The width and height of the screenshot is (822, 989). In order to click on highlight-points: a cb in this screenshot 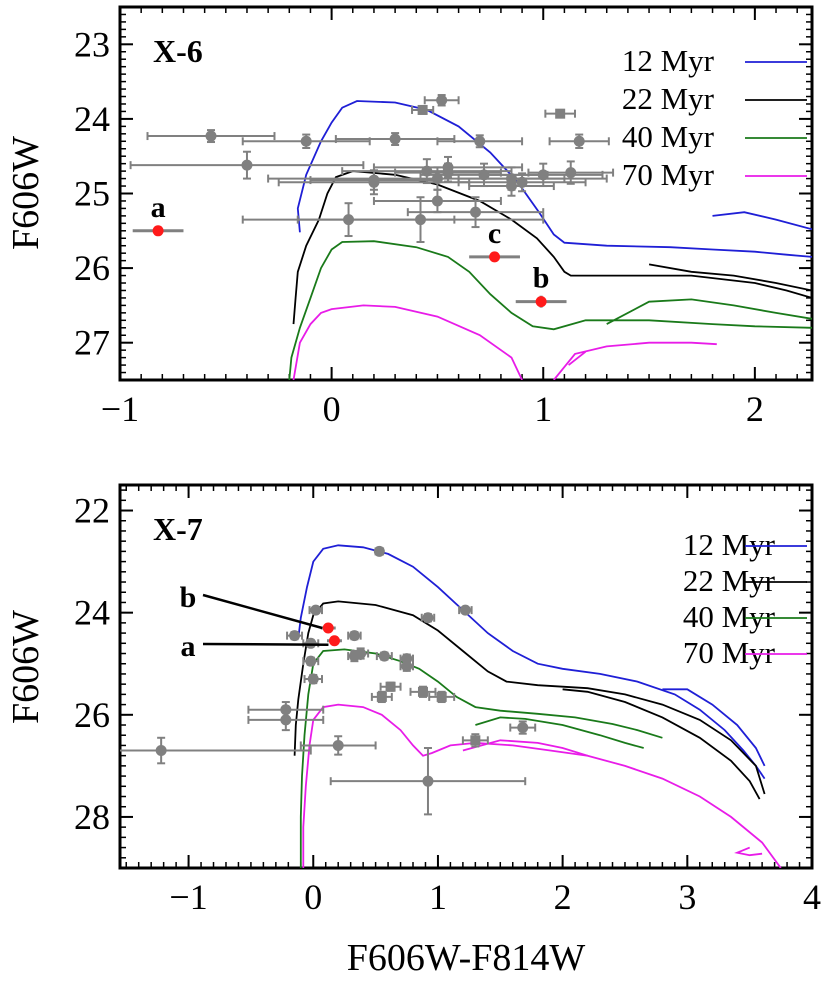, I will do `click(349, 249)`.